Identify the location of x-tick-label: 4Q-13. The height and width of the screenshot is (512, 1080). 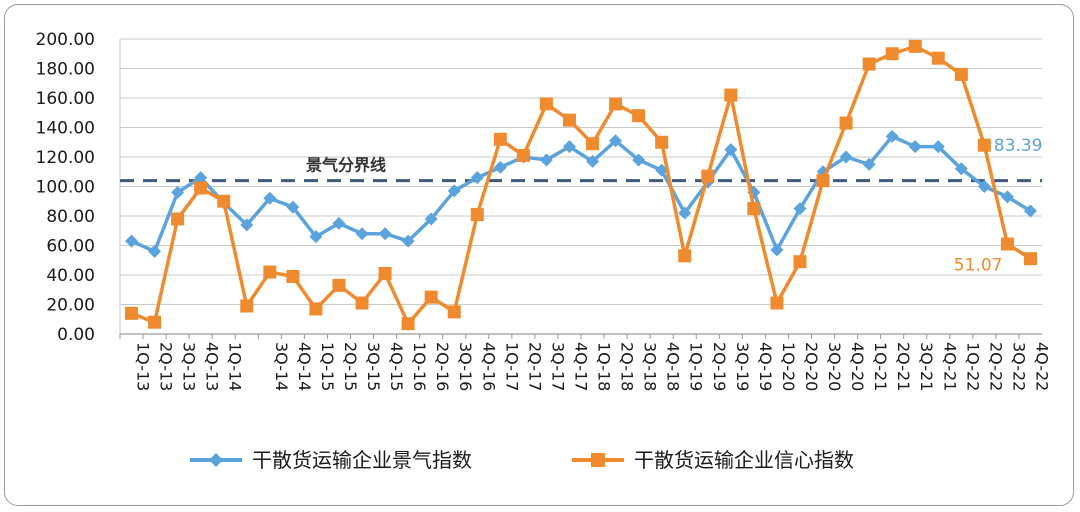
(212, 366).